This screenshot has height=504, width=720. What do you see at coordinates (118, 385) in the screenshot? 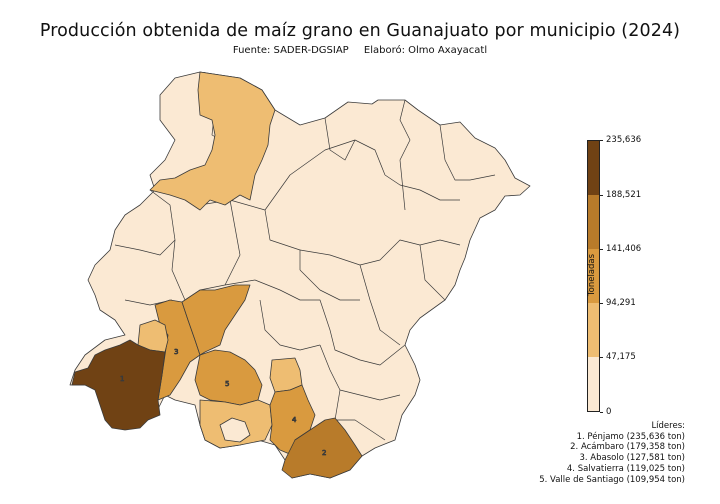
I see `municipality-penjamo` at bounding box center [118, 385].